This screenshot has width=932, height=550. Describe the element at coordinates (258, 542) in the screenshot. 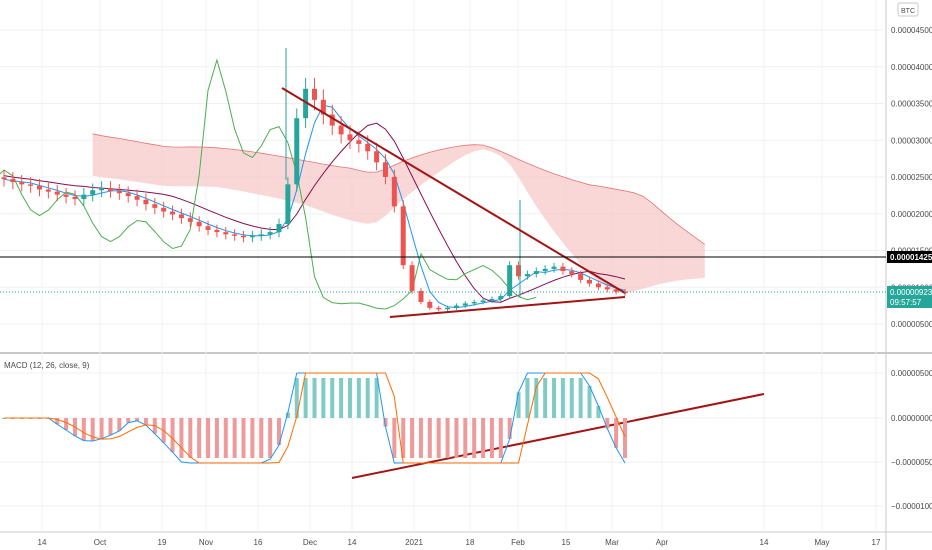

I see `time-tick-label: 16` at that location.